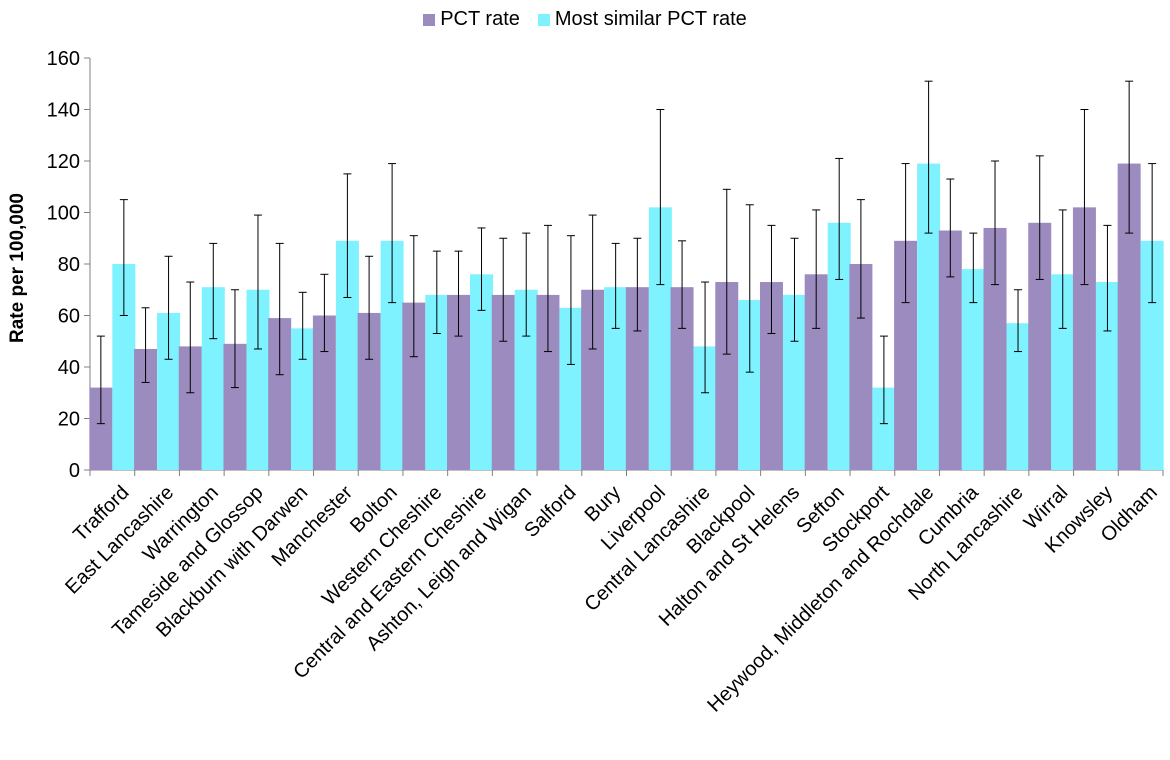  What do you see at coordinates (771, 376) in the screenshot?
I see `bar-pct-rate-halton-and-st-helens` at bounding box center [771, 376].